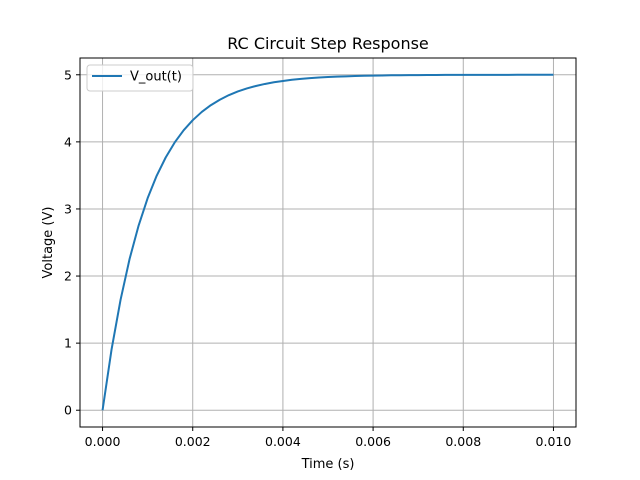  Describe the element at coordinates (68, 208) in the screenshot. I see `y-tick-label: 3` at that location.